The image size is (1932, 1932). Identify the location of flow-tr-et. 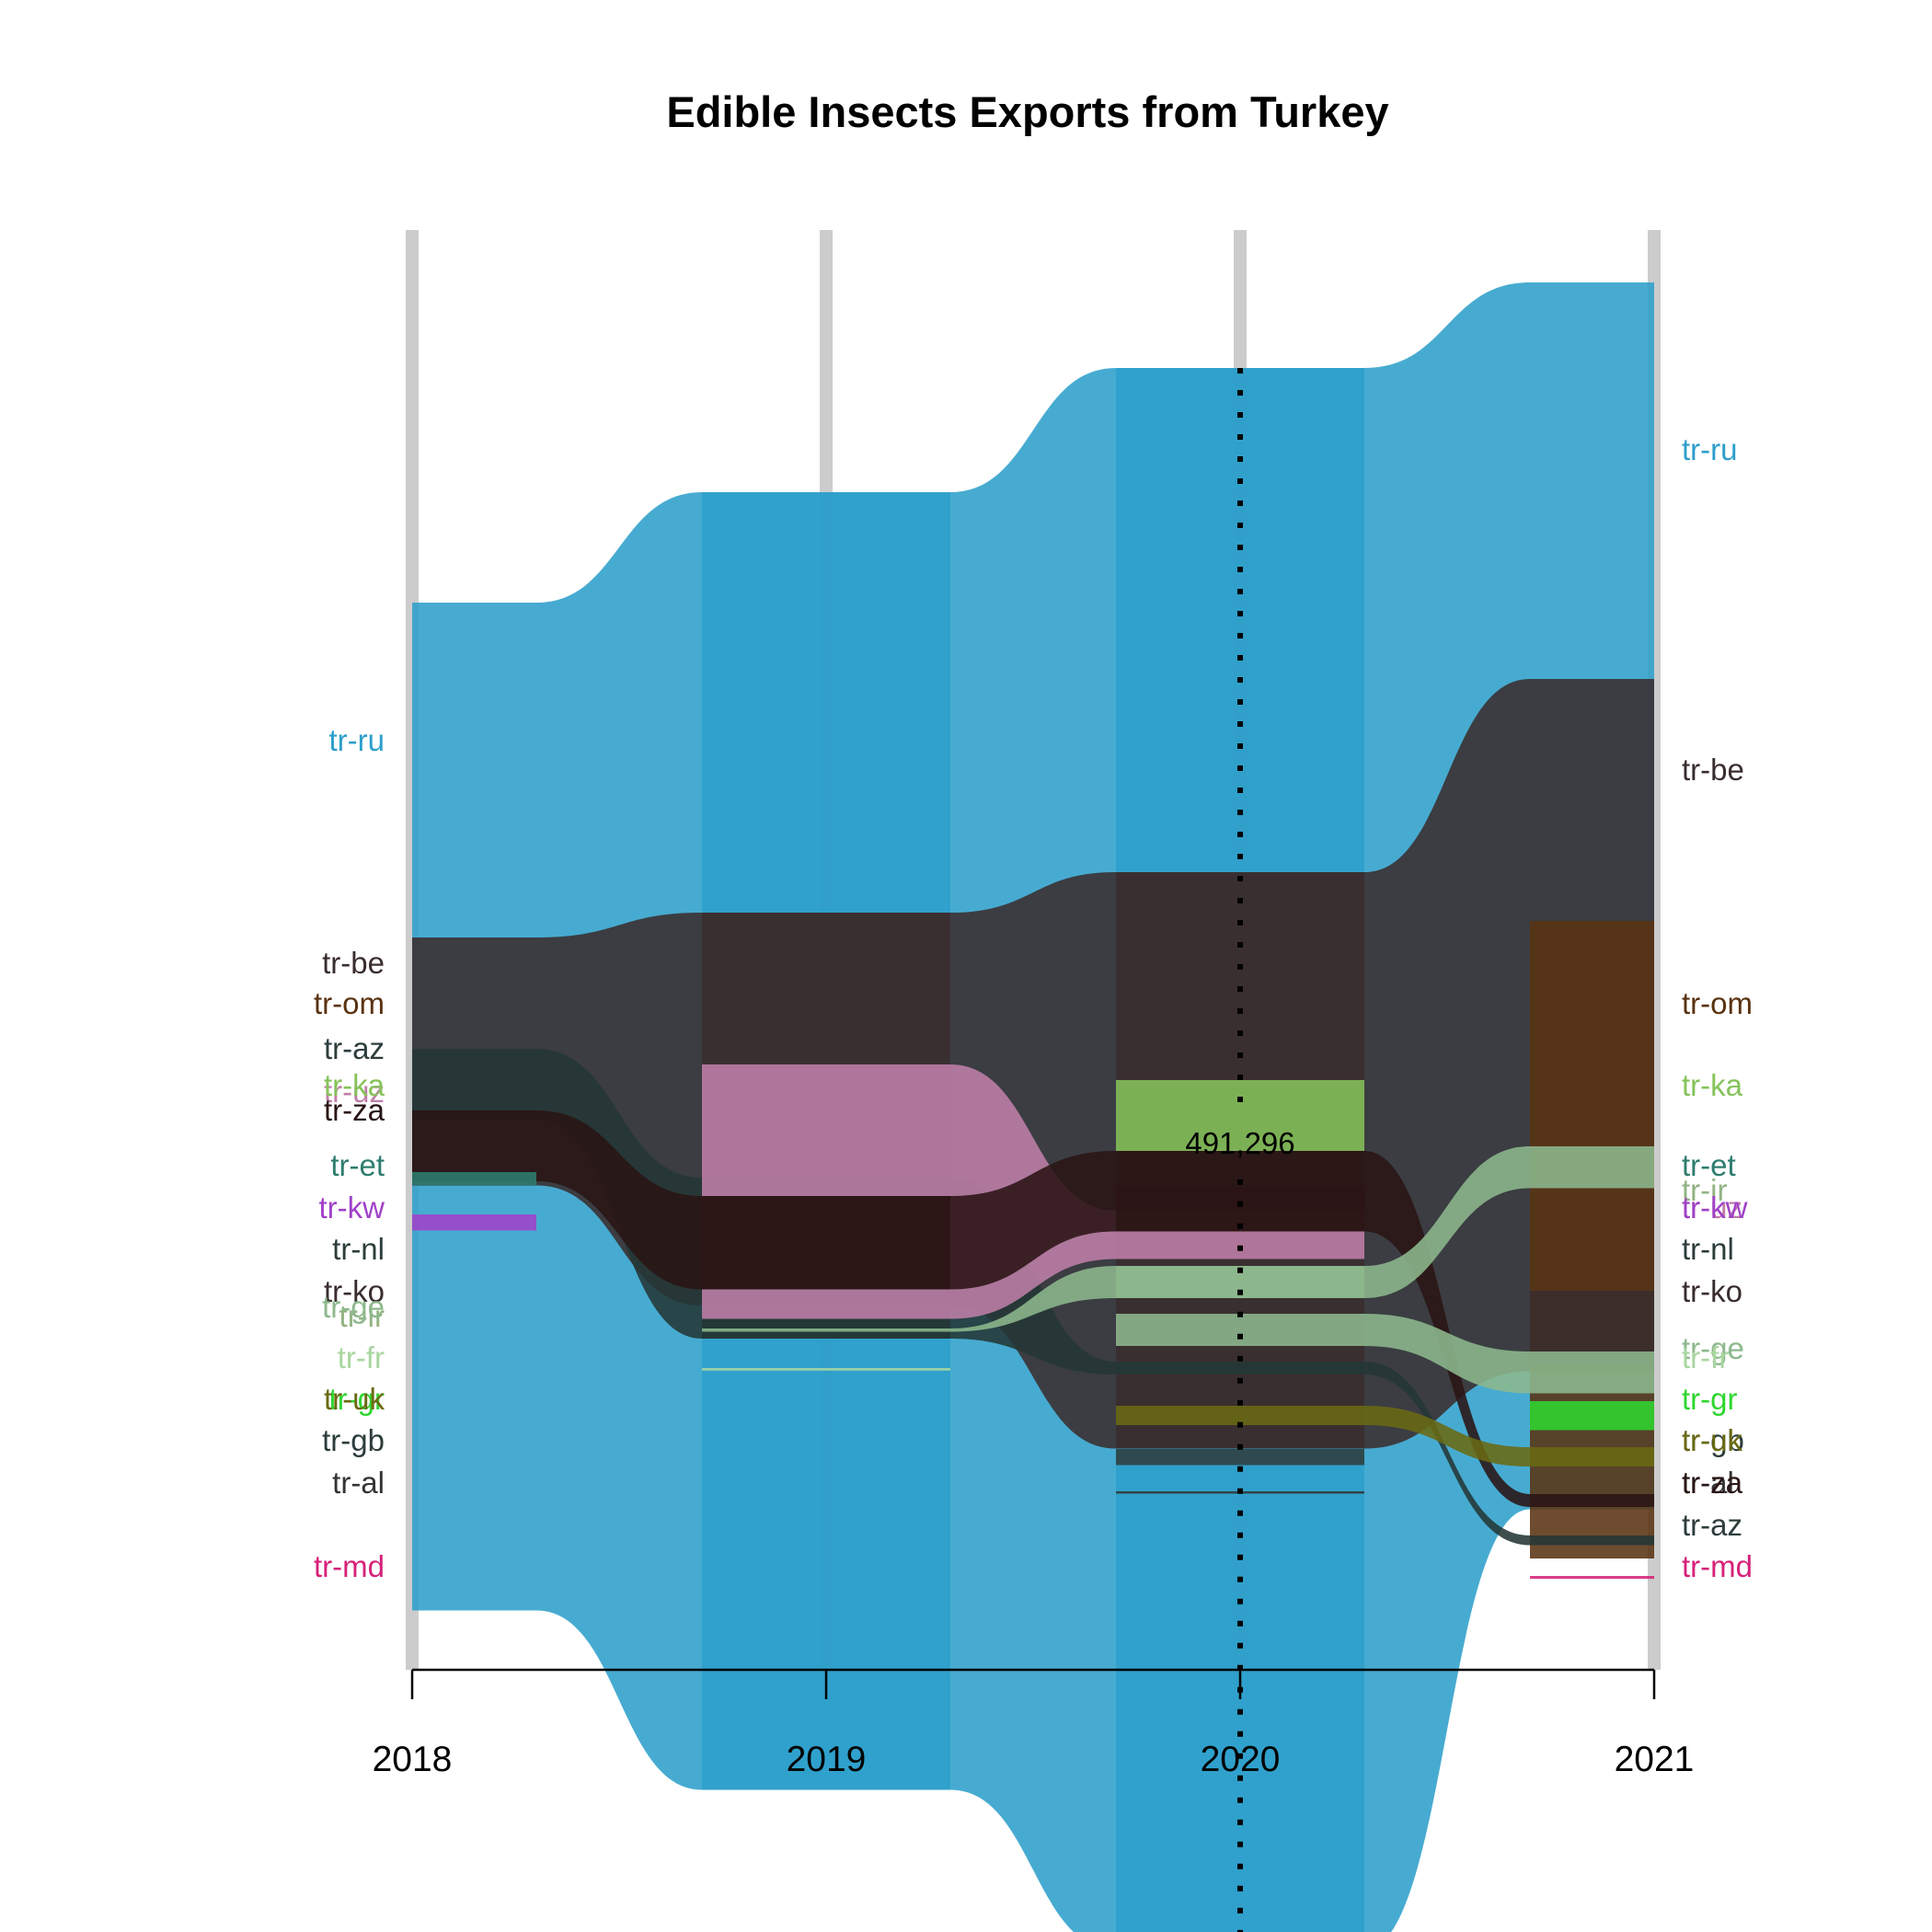
(474, 1178).